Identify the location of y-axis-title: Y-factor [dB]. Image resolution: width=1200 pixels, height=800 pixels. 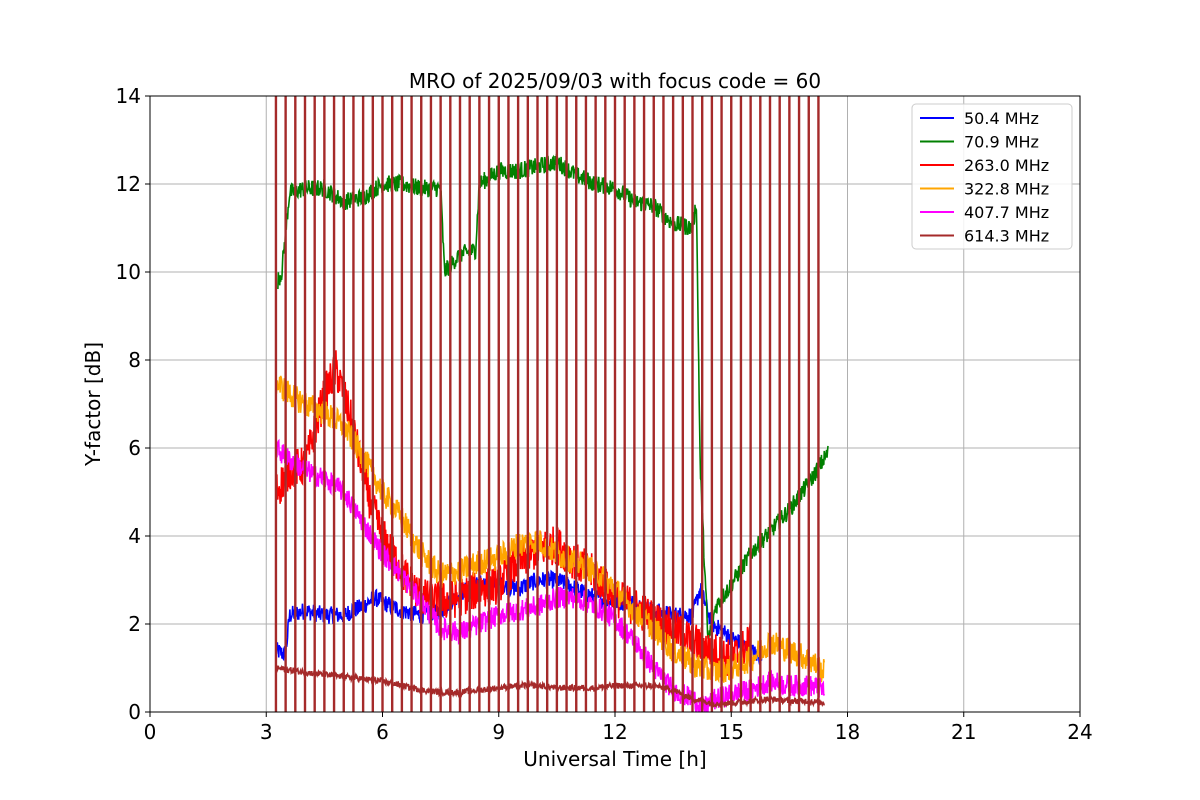
(93, 404).